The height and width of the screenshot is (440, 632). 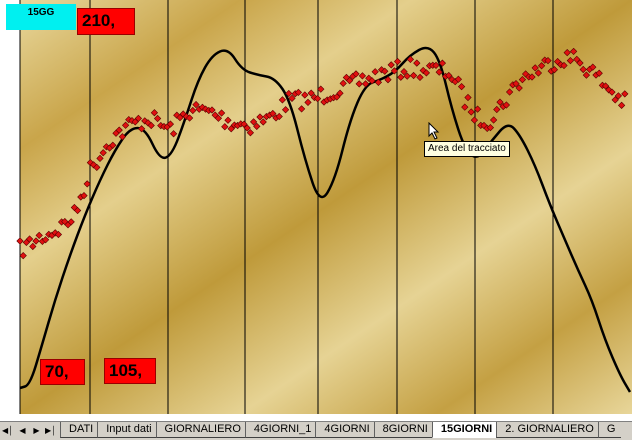 What do you see at coordinates (22, 430) in the screenshot?
I see `prev-sheet-icon: ◀` at bounding box center [22, 430].